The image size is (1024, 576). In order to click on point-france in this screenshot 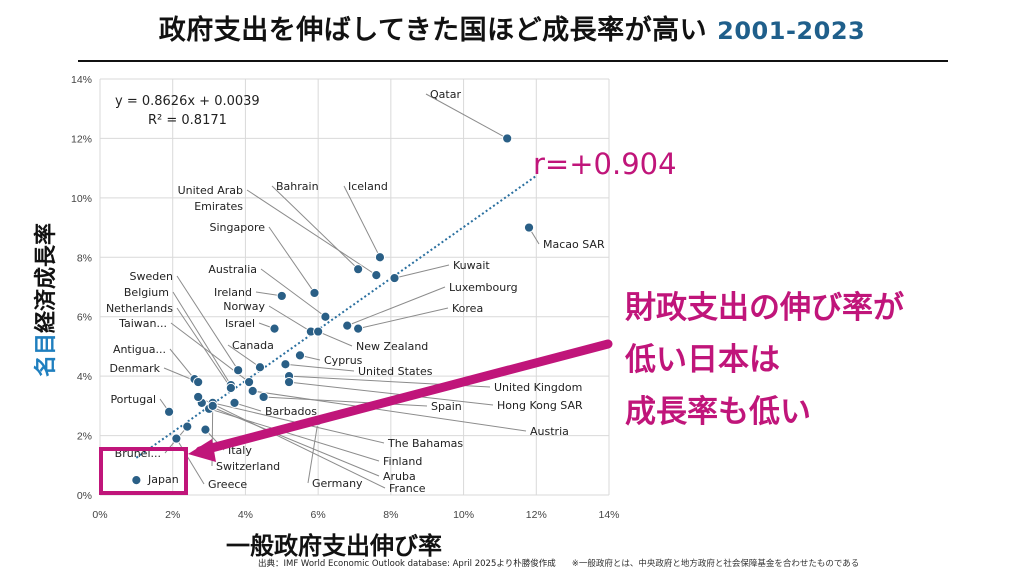, I will do `click(198, 397)`.